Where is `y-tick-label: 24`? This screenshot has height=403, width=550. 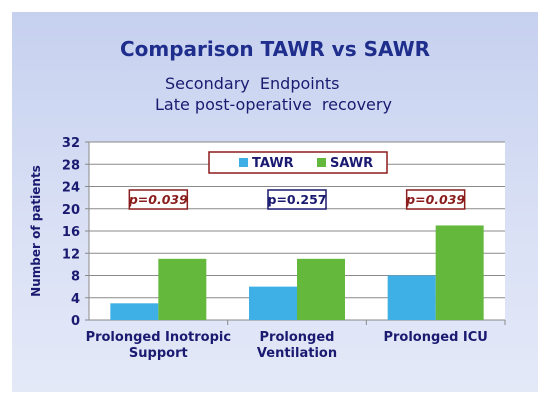
y-tick-label: 24 is located at coordinates (71, 188).